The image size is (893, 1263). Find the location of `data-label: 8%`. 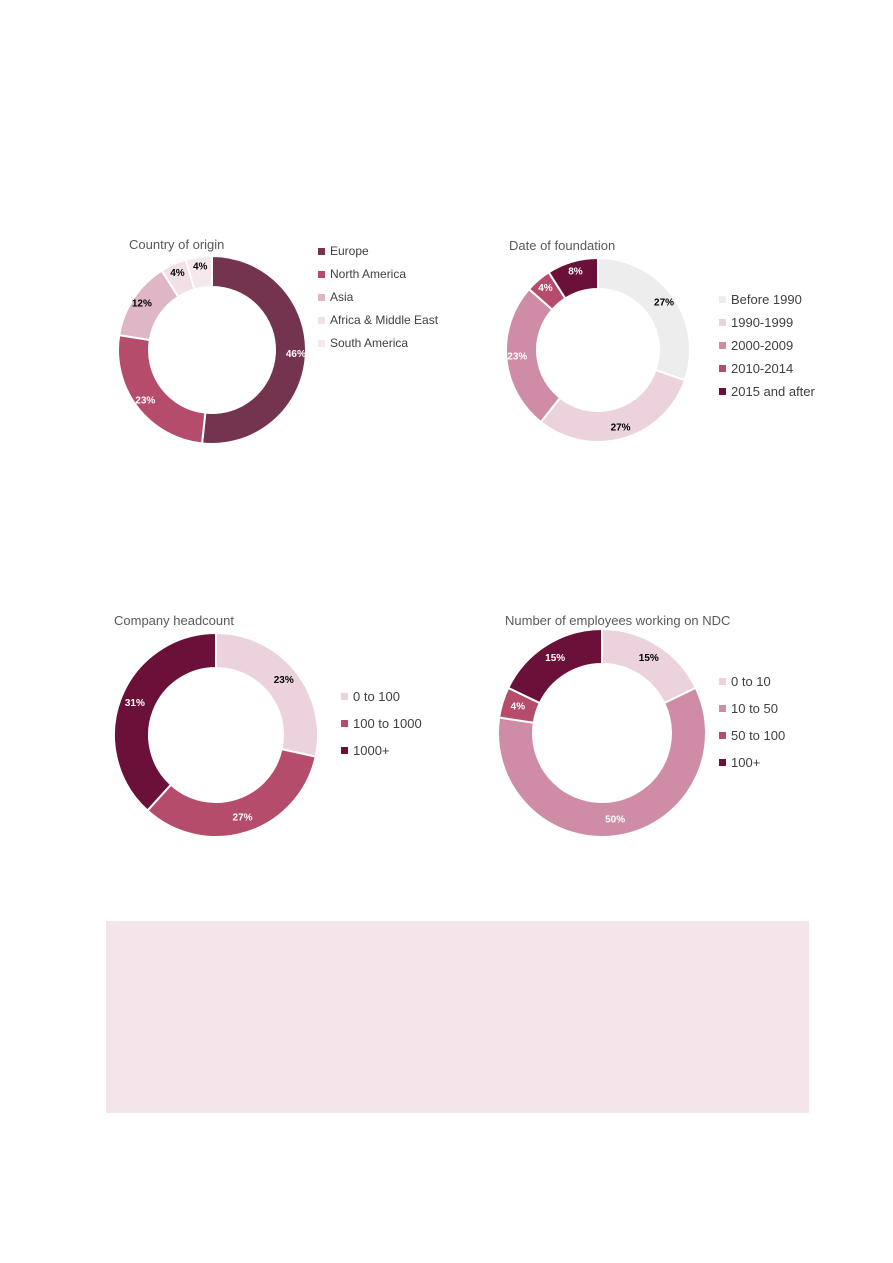

data-label: 8% is located at coordinates (575, 272).